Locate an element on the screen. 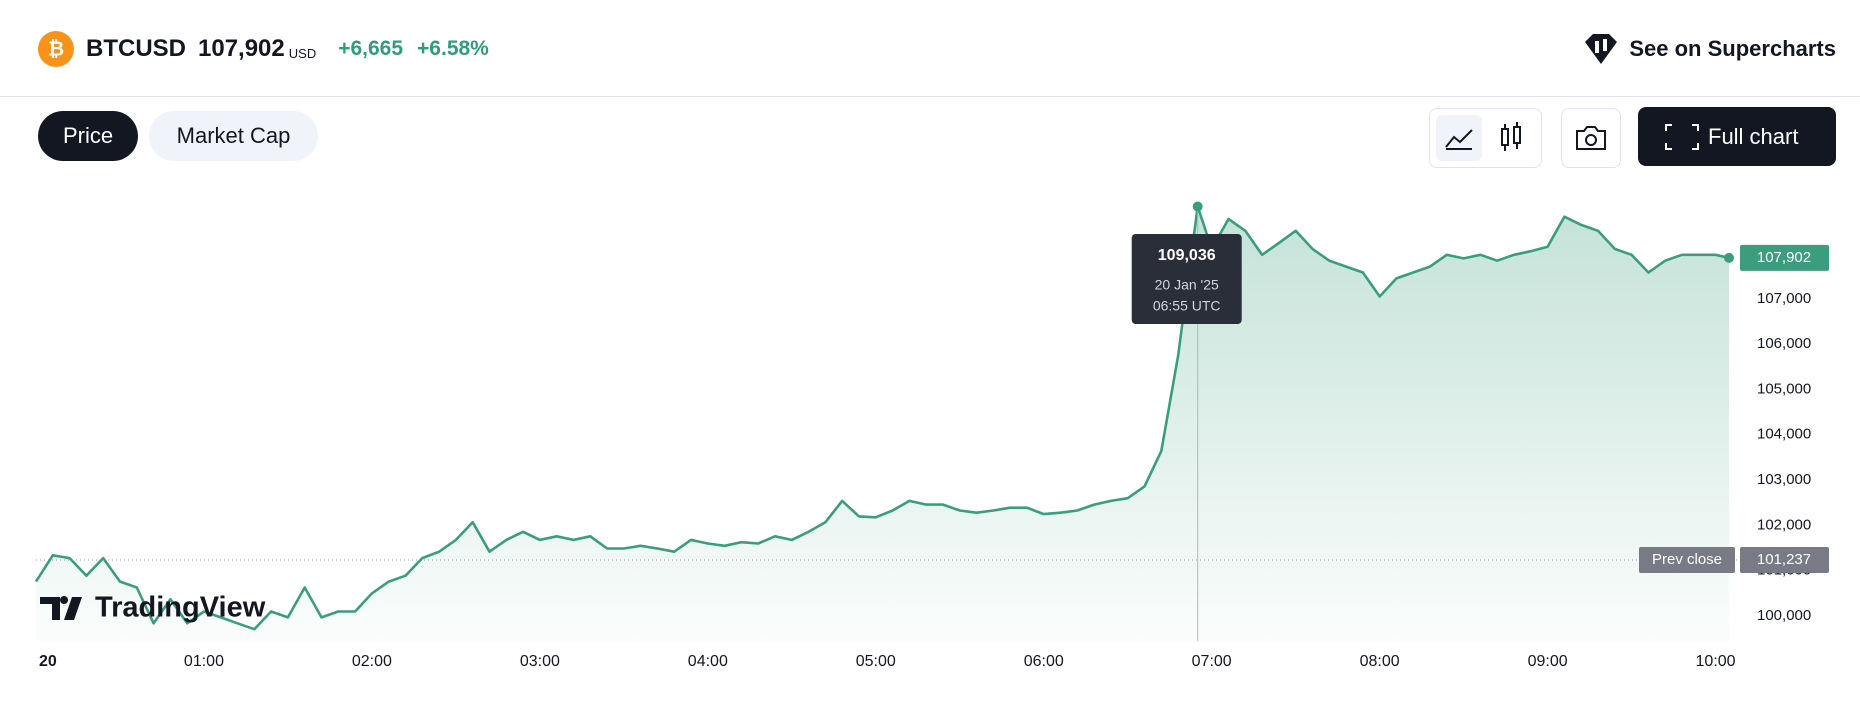  tooltip-time: 06:55 UTC is located at coordinates (1187, 306).